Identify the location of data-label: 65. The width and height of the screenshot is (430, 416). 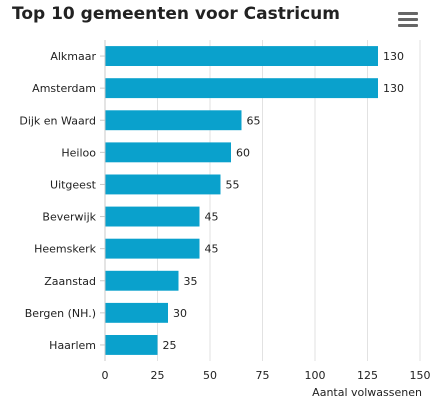
(254, 120).